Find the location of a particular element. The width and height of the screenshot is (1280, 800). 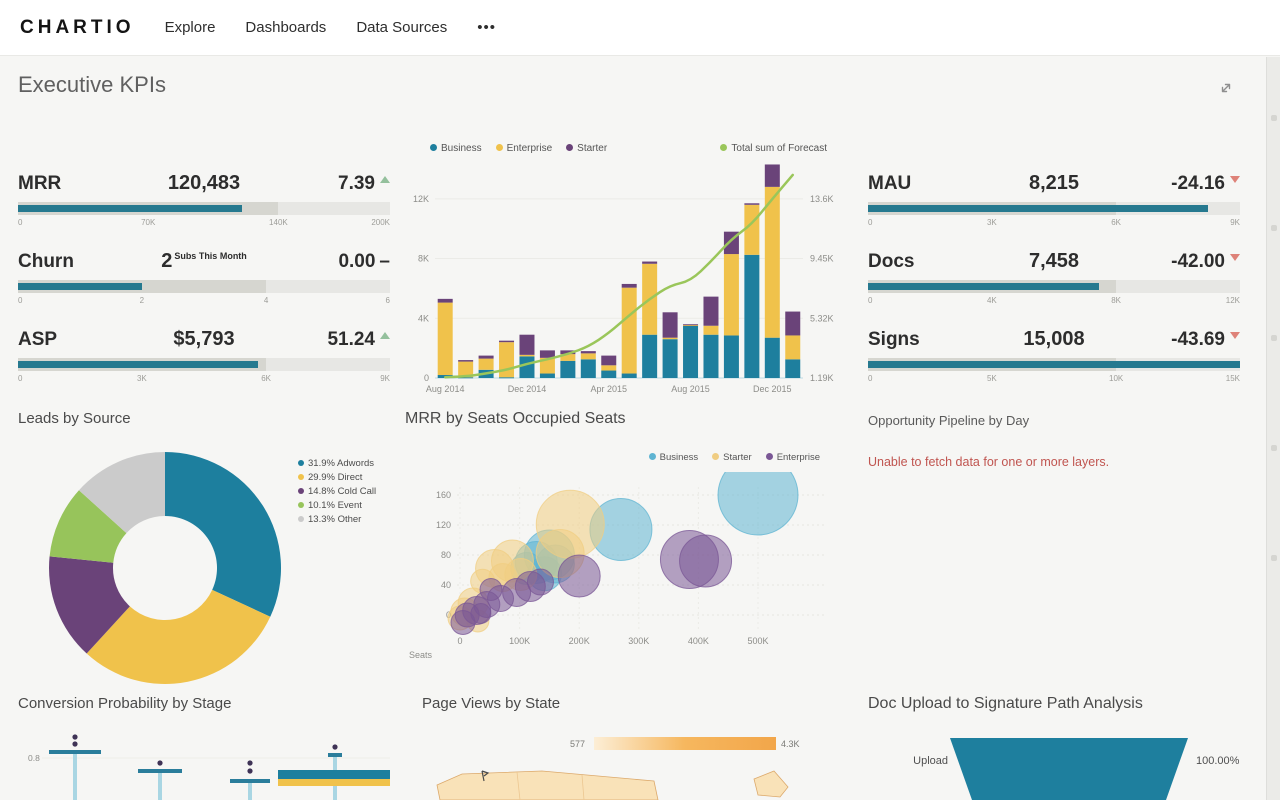

nav-more-menu: ••• is located at coordinates (486, 27).